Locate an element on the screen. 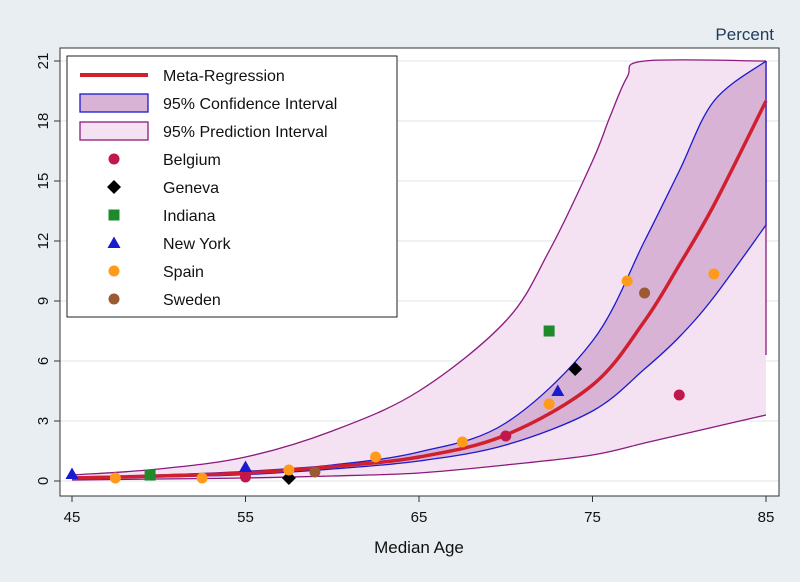 The image size is (800, 582). legend-marker-spain is located at coordinates (114, 271).